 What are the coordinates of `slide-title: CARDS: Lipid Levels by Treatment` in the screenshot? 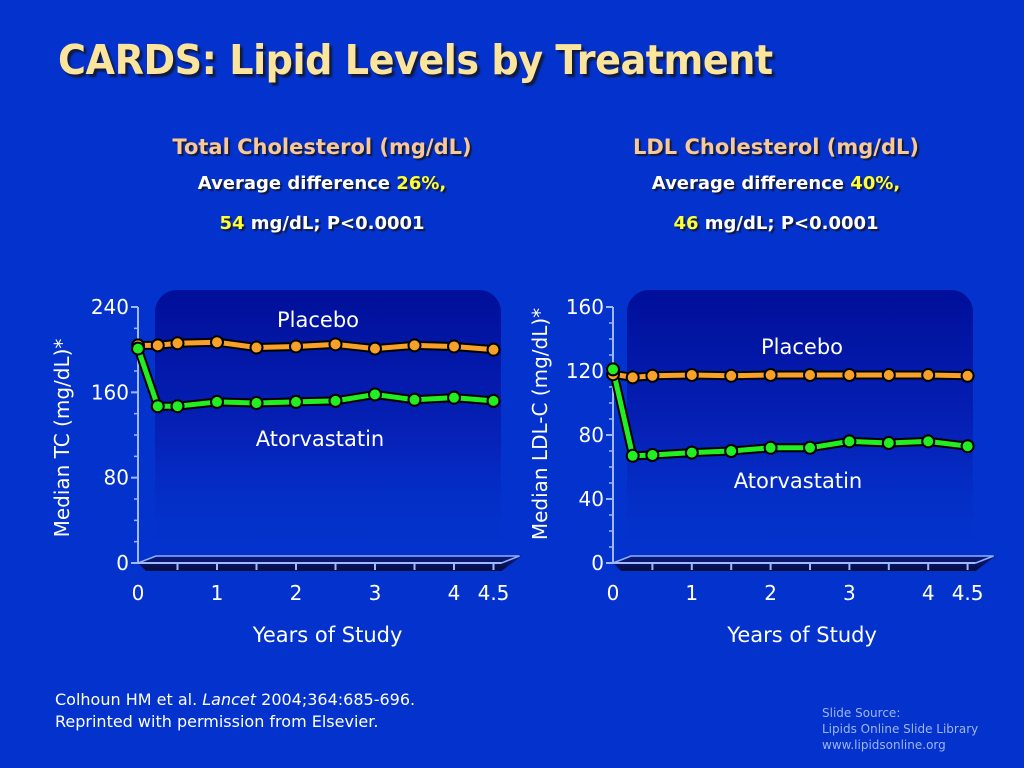 It's located at (415, 60).